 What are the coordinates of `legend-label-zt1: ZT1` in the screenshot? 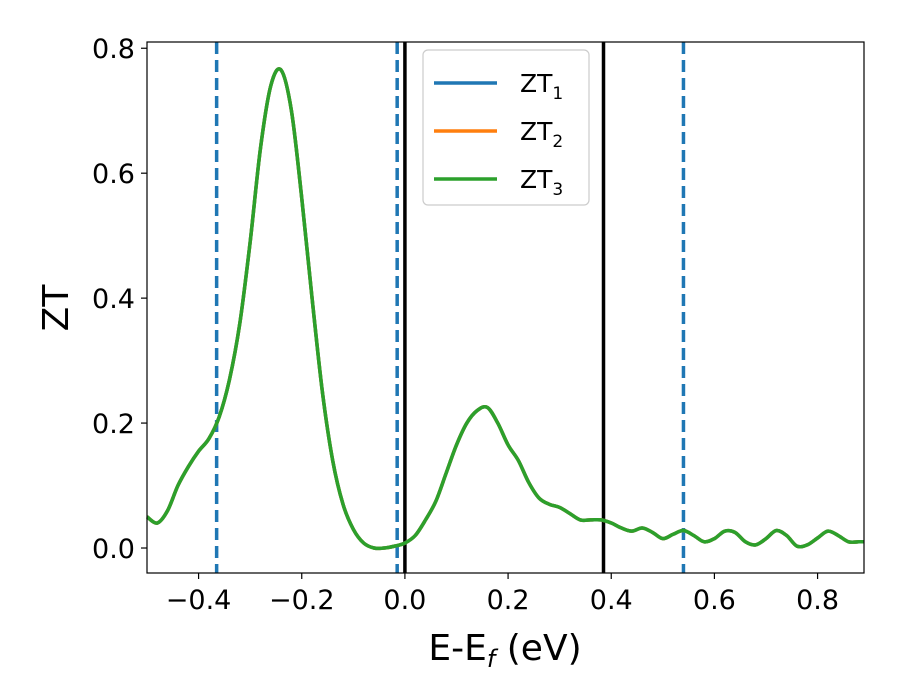 It's located at (541, 86).